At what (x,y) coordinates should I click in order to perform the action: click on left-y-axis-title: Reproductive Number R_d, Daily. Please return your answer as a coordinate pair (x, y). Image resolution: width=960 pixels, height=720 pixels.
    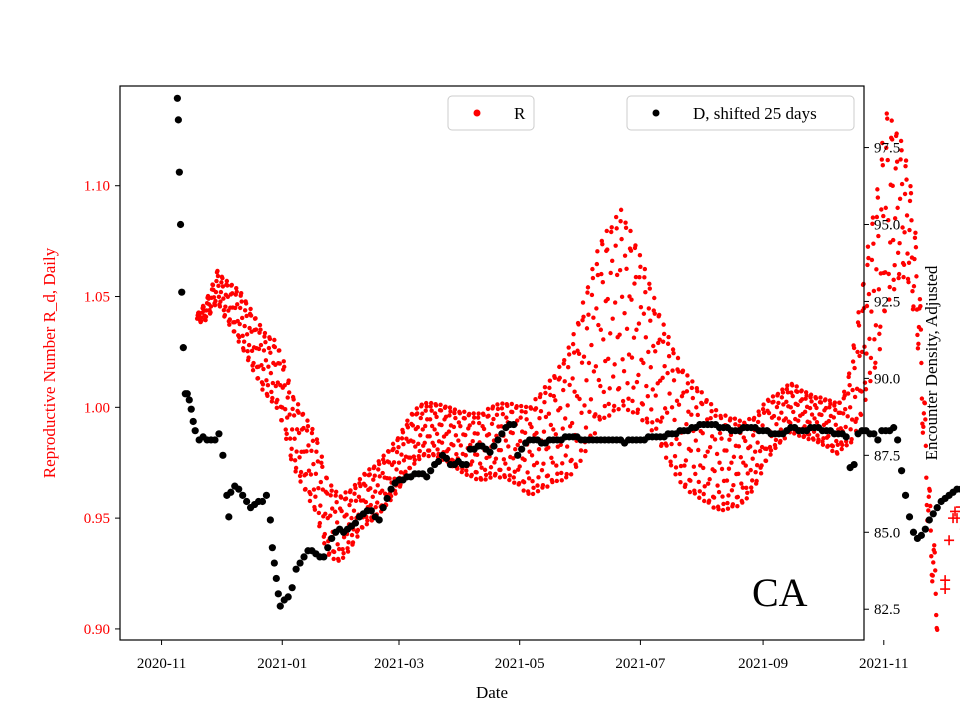
    Looking at the image, I should click on (49, 362).